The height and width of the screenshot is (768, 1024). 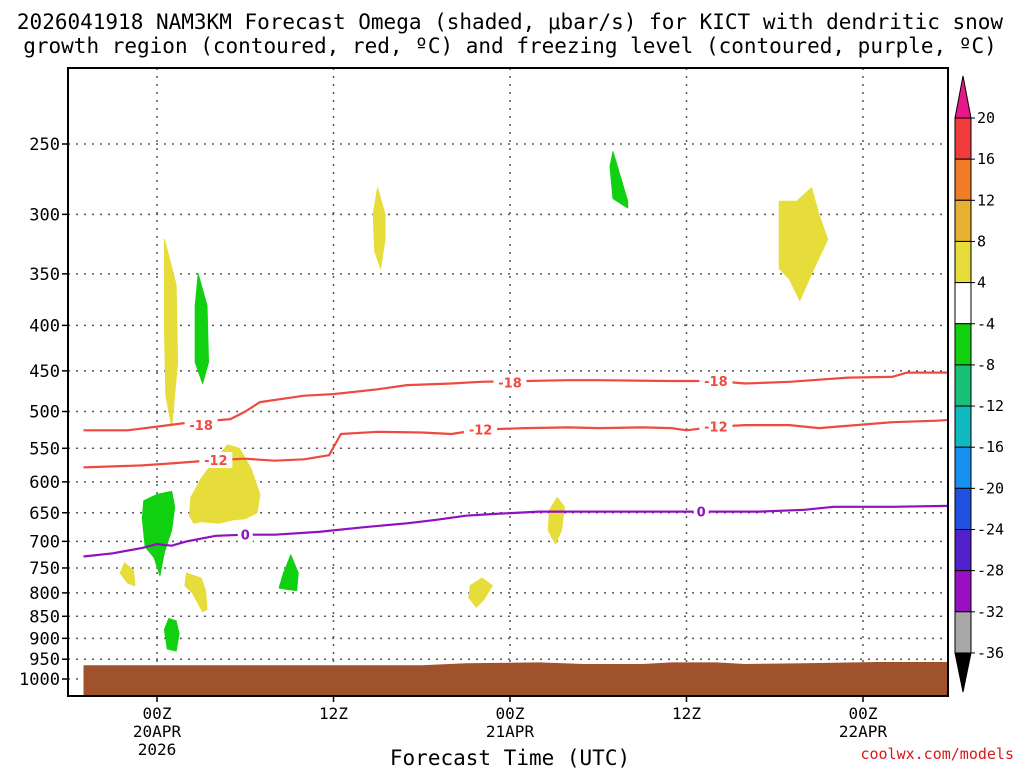 I want to click on colorbar-label: -36, so click(x=990, y=653).